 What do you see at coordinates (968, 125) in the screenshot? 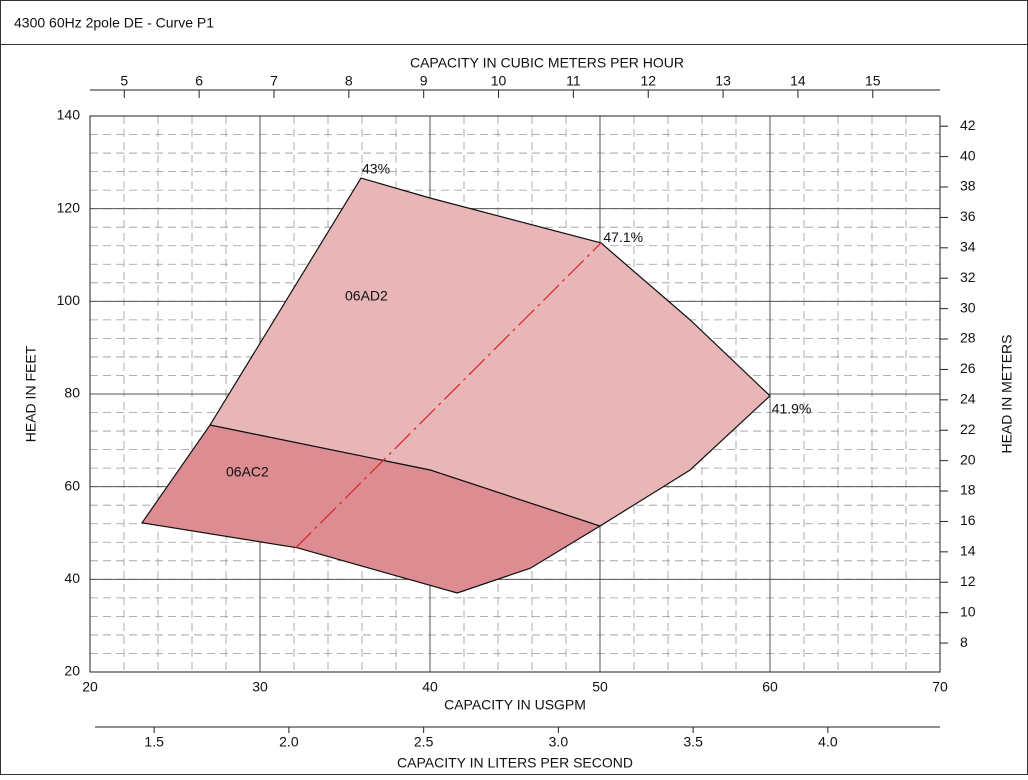
I see `y2-tick-label: 42` at bounding box center [968, 125].